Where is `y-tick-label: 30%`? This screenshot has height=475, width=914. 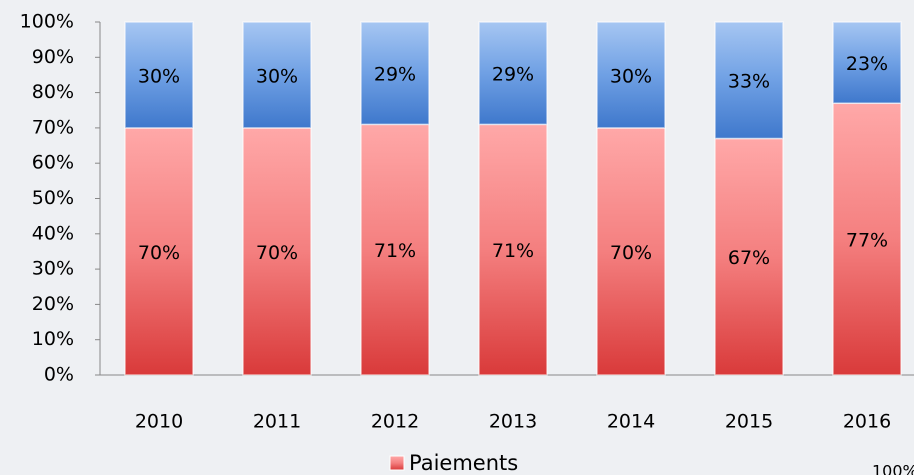 y-tick-label: 30% is located at coordinates (53, 269).